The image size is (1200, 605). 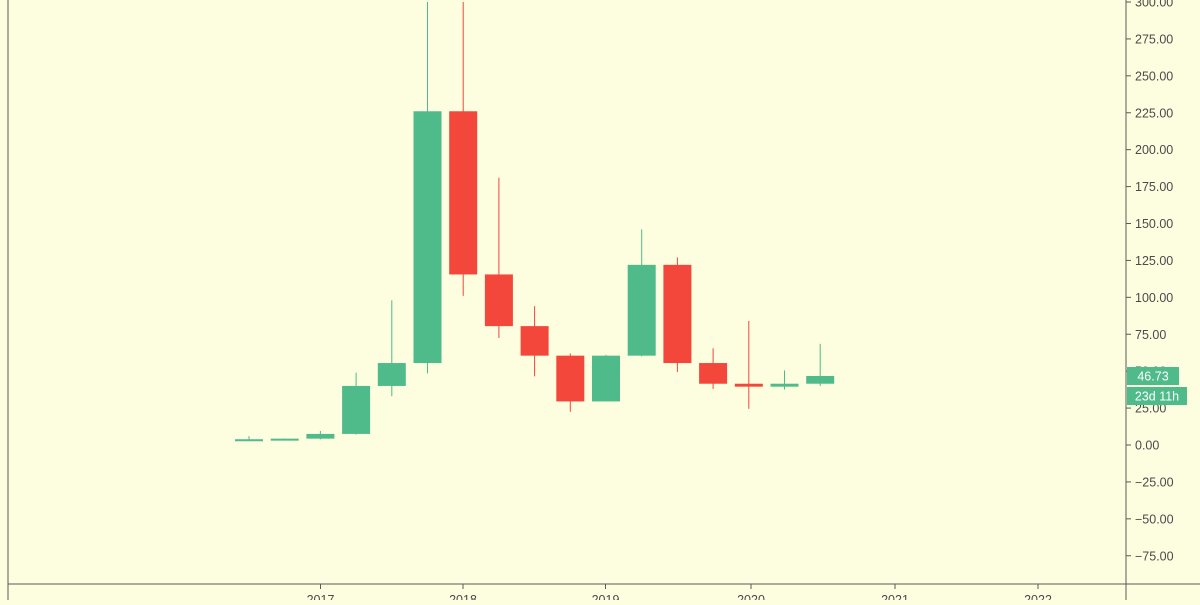 I want to click on x-tick-label: 2018, so click(x=463, y=596).